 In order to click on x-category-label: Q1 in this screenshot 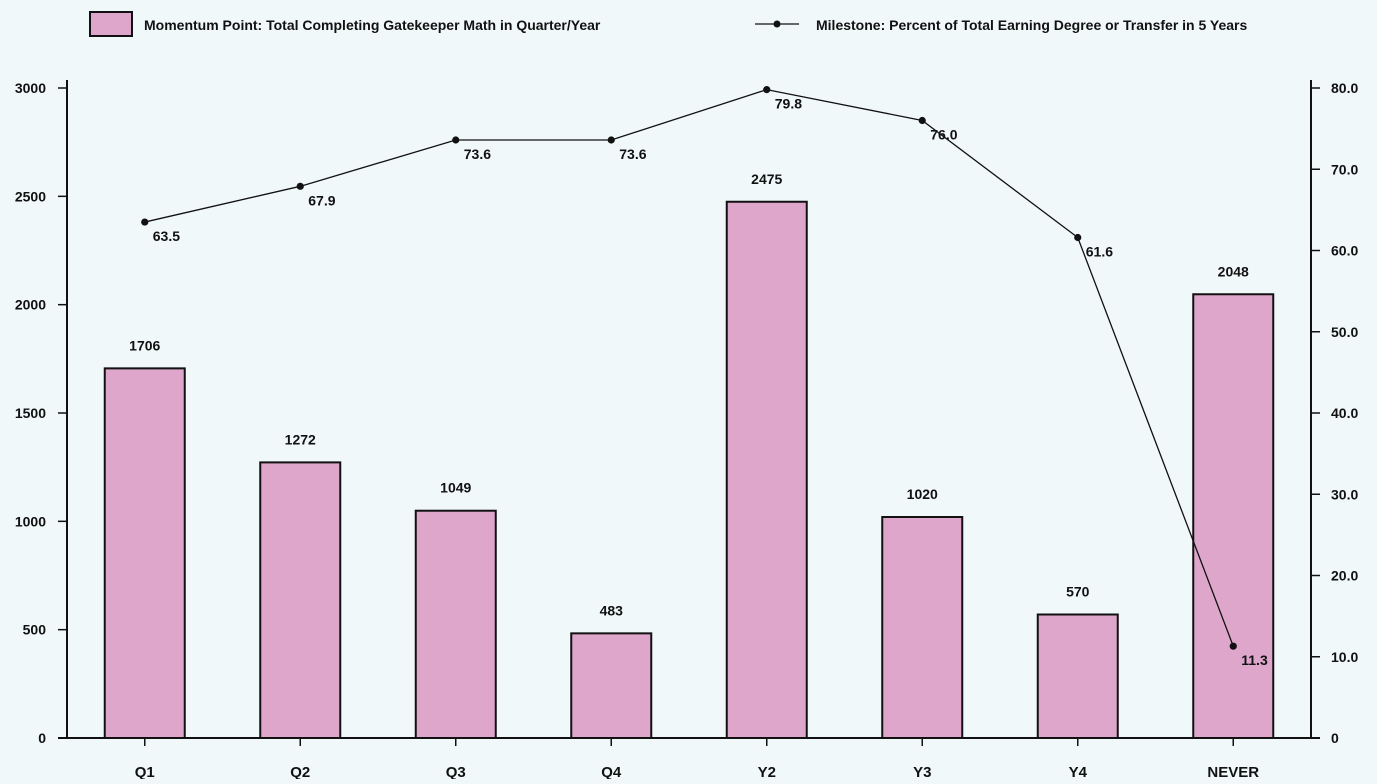, I will do `click(145, 771)`.